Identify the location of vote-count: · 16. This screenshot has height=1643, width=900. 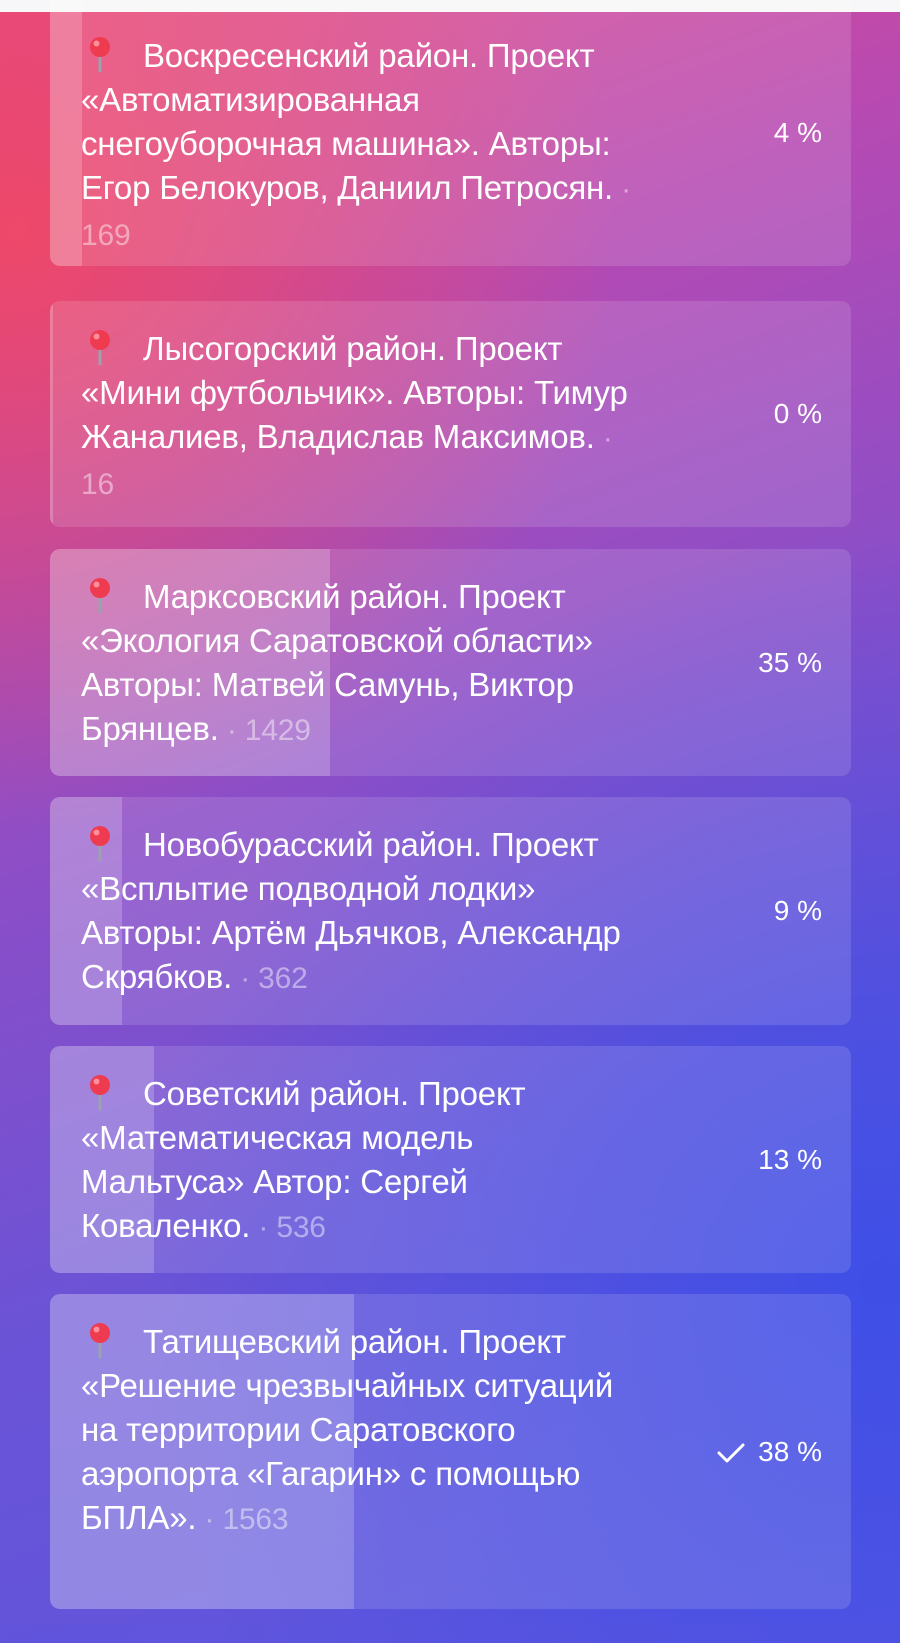
(347, 461).